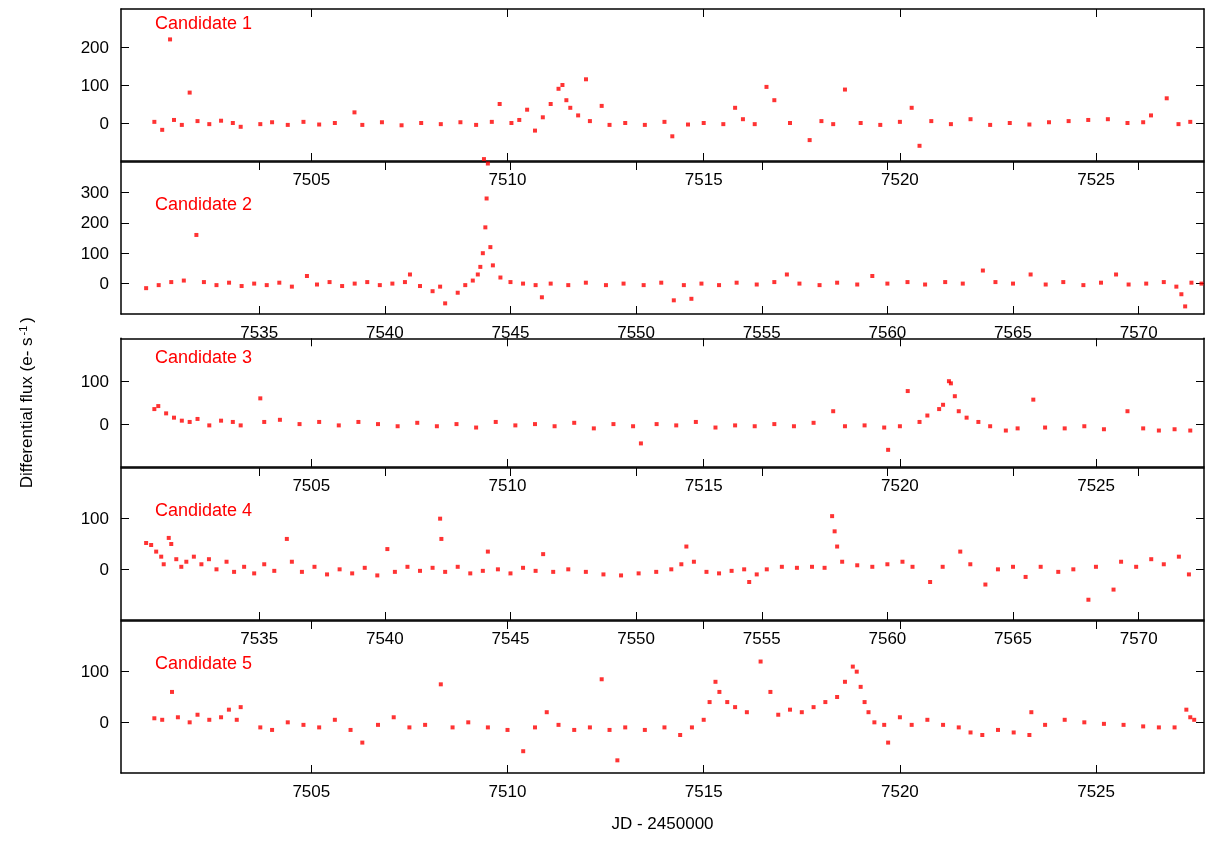 The height and width of the screenshot is (845, 1214). Describe the element at coordinates (204, 663) in the screenshot. I see `series-label: Candidate 5` at that location.